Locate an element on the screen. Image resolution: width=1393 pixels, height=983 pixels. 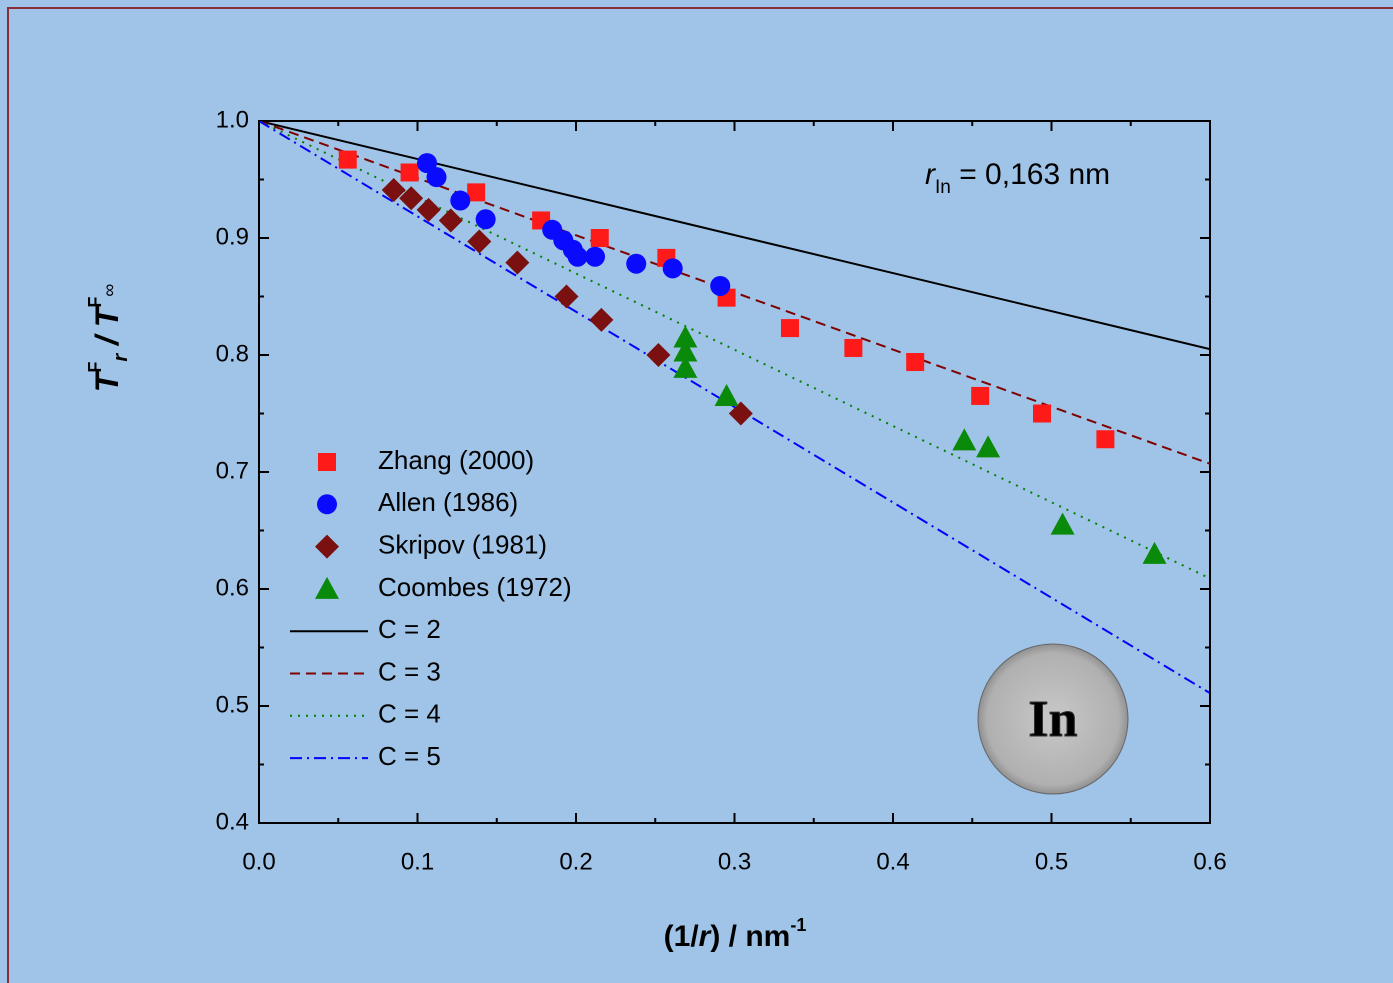
x-axis-label-part: -1 is located at coordinates (798, 925).